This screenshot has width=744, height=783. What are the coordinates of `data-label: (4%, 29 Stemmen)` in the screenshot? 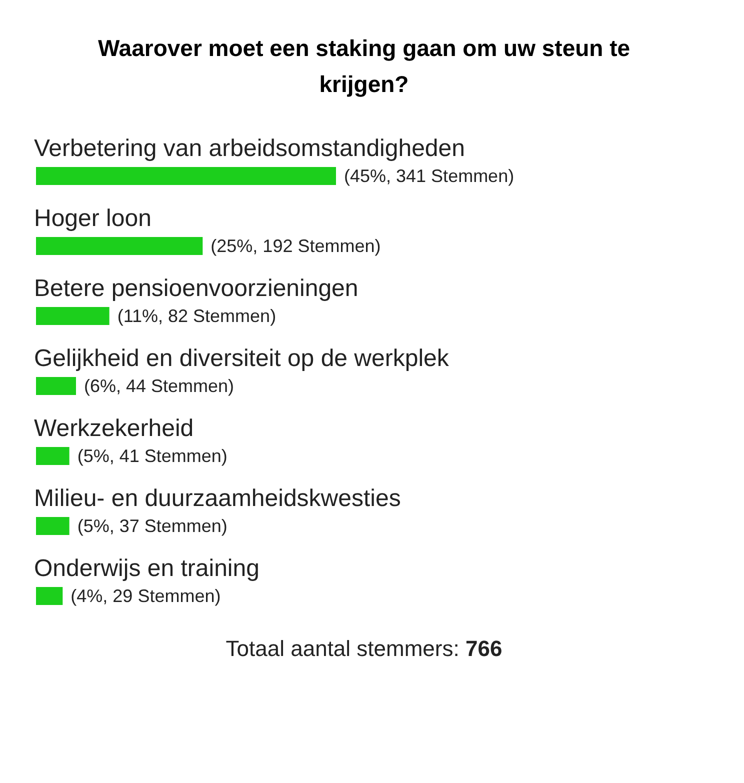 It's located at (145, 596).